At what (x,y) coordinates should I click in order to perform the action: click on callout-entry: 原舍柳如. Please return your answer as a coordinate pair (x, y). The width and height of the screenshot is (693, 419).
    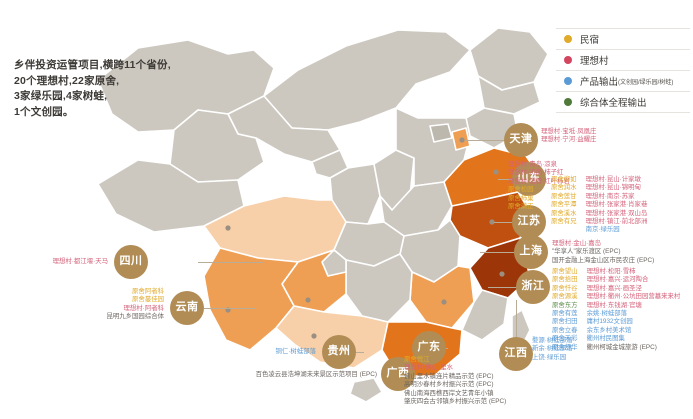
    Looking at the image, I should click on (564, 179).